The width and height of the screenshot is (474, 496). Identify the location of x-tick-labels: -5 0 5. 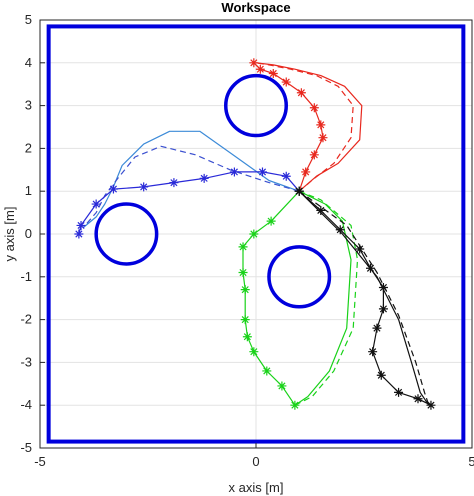
(254, 456).